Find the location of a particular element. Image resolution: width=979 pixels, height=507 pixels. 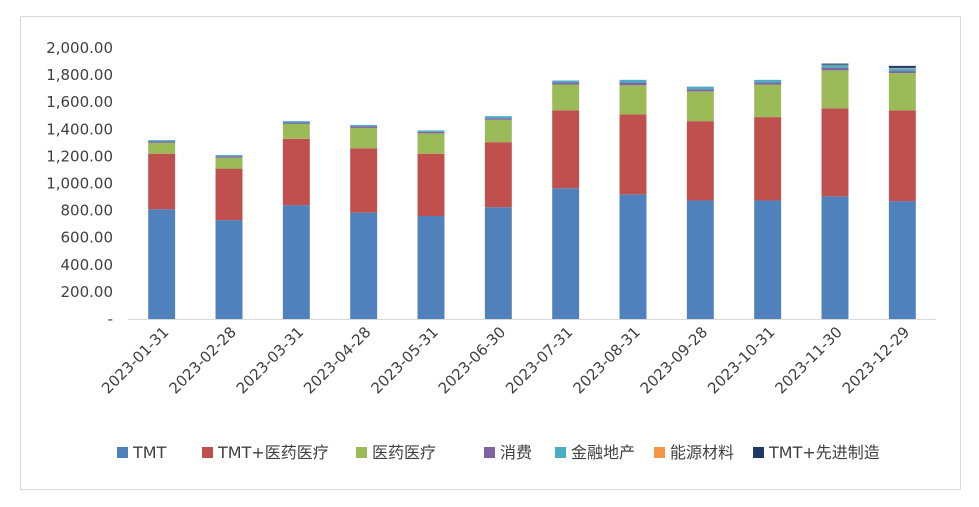

y-tick-label: 1,200.00 is located at coordinates (79, 156).